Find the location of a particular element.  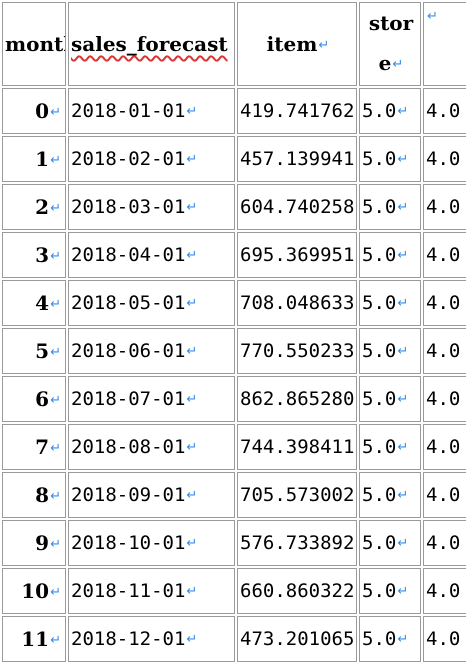

cell-sales-forecast: 2018-05-01↵ is located at coordinates (151, 302).